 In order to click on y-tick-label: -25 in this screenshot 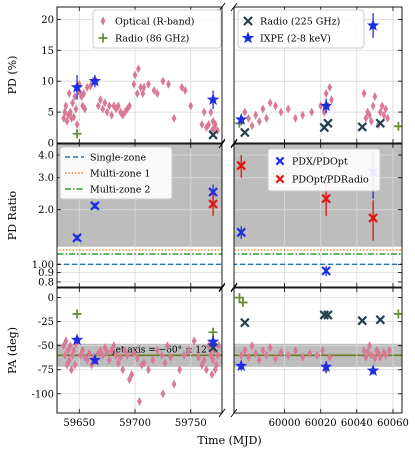, I will do `click(46, 322)`.